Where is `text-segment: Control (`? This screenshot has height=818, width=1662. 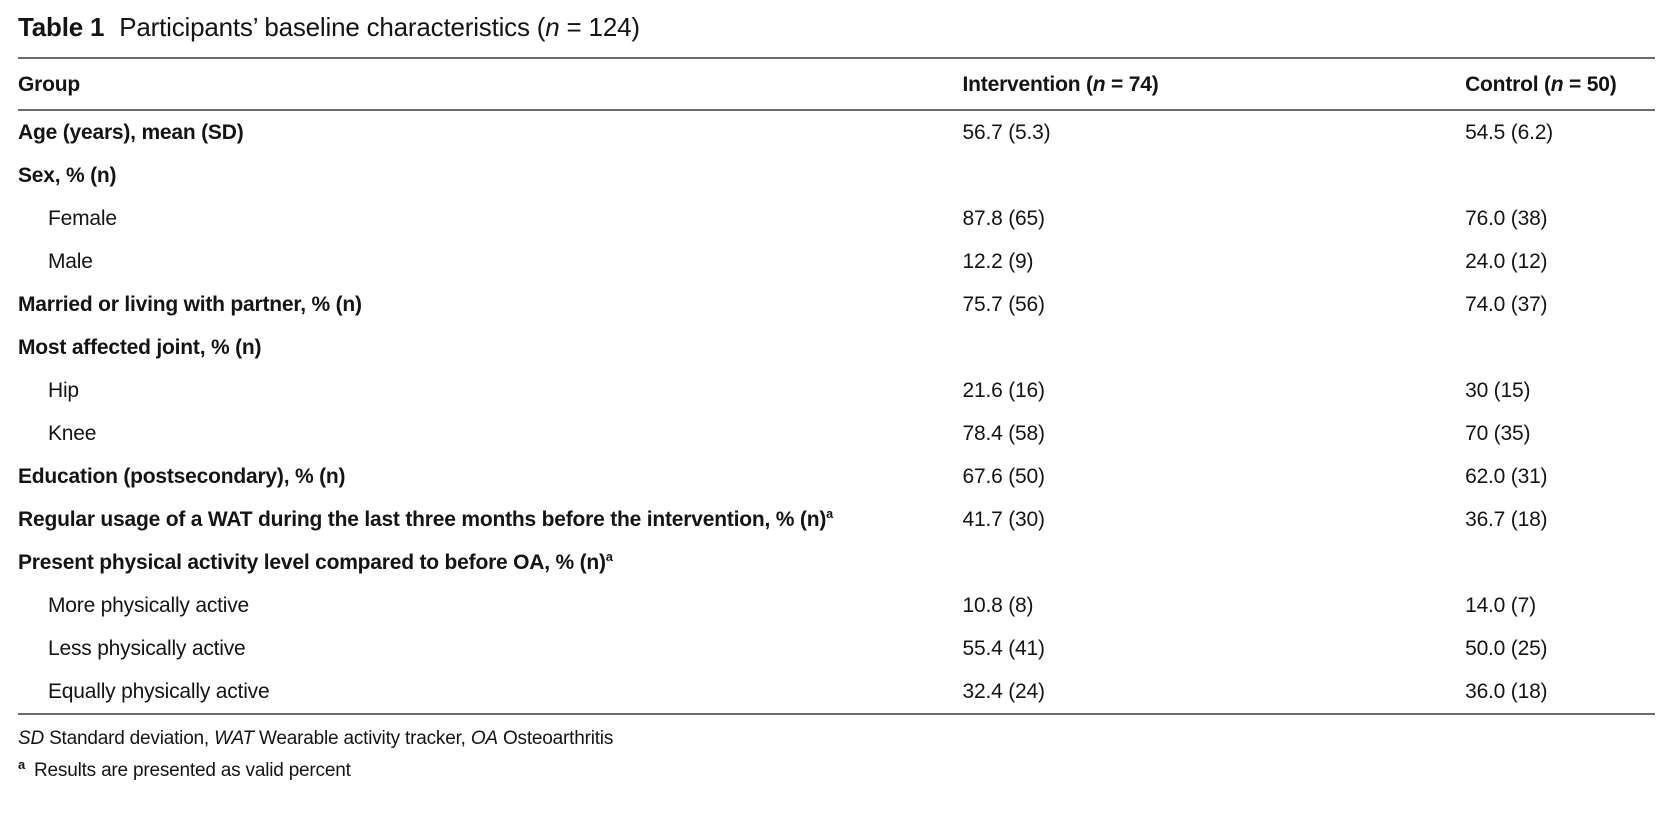
text-segment: Control ( is located at coordinates (1508, 84).